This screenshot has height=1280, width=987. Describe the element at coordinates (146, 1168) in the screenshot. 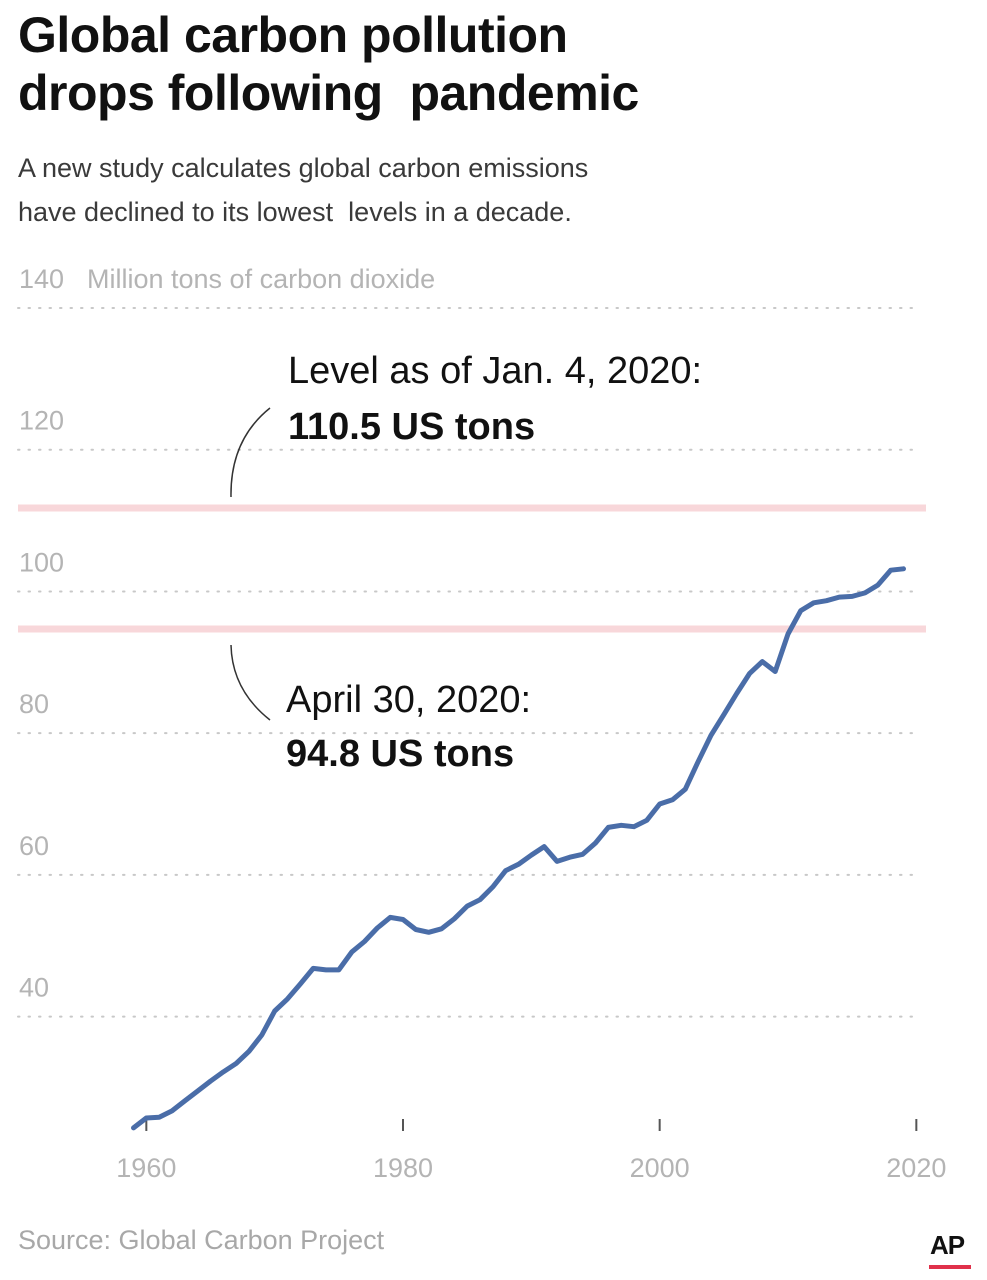

I see `x-tick-label-1960: 1960` at that location.